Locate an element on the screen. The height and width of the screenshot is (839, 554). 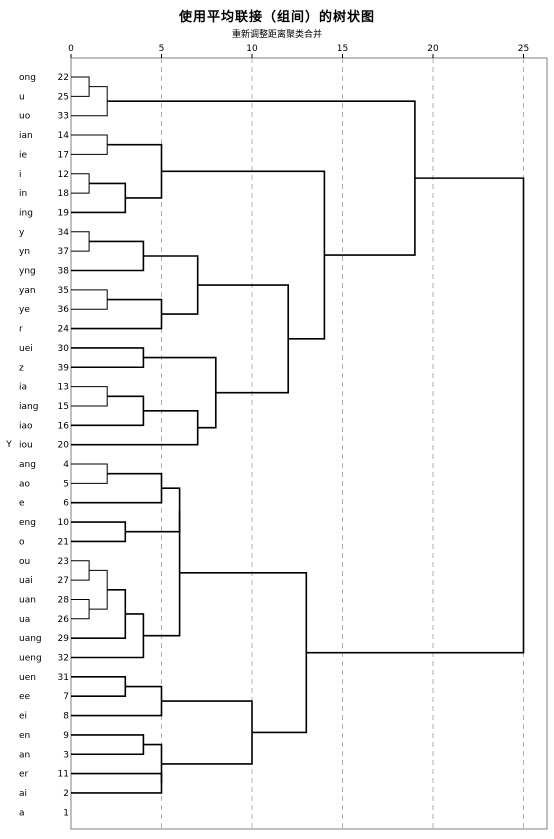
leaf-id: 5 is located at coordinates (66, 484).